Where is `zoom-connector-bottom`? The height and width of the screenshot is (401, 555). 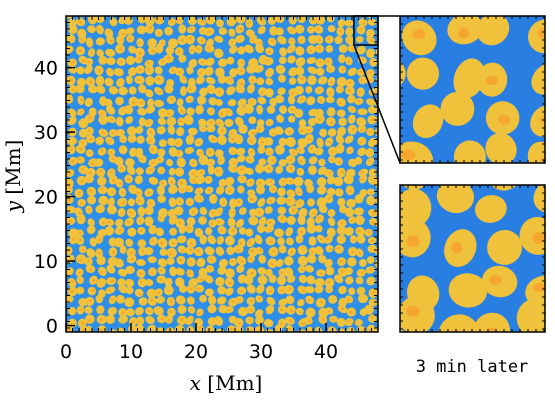
zoom-connector-bottom is located at coordinates (377, 104).